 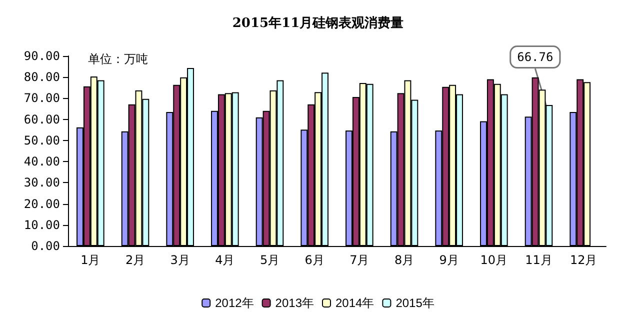 I want to click on x-tick-label: 11月, so click(x=538, y=260).